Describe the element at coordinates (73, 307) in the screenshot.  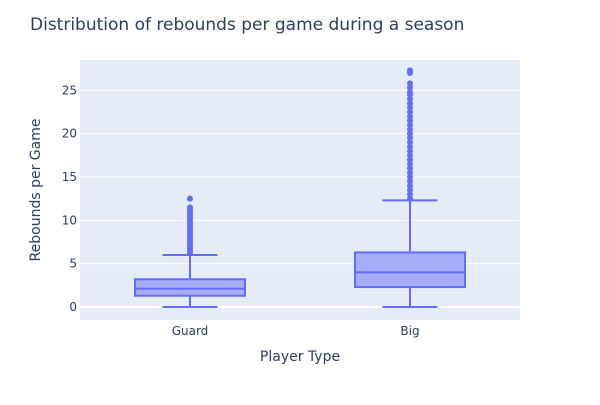
I see `y-tick-label: 0` at that location.